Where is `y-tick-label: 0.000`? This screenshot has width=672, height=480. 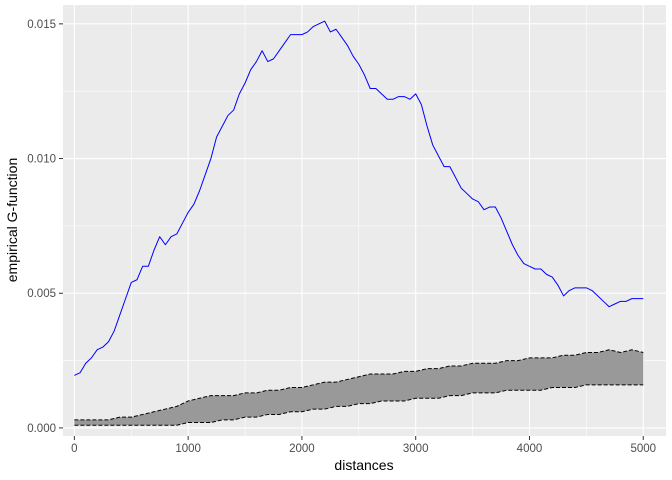 y-tick-label: 0.000 is located at coordinates (41, 429).